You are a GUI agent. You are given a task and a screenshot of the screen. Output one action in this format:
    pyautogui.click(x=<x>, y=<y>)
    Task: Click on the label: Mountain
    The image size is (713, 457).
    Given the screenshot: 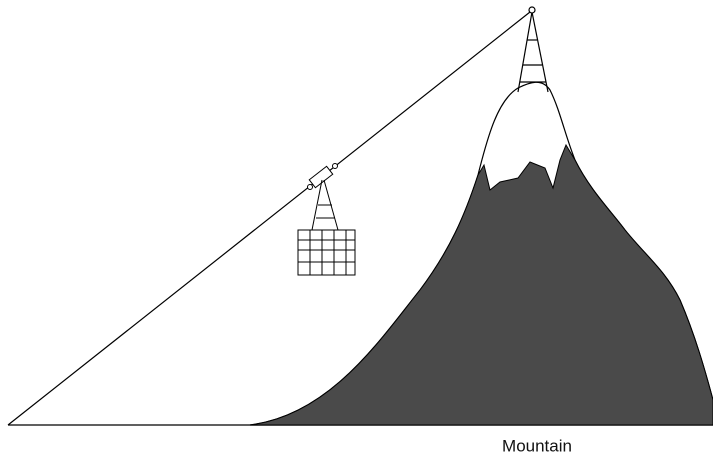 What is the action you would take?
    pyautogui.click(x=537, y=445)
    